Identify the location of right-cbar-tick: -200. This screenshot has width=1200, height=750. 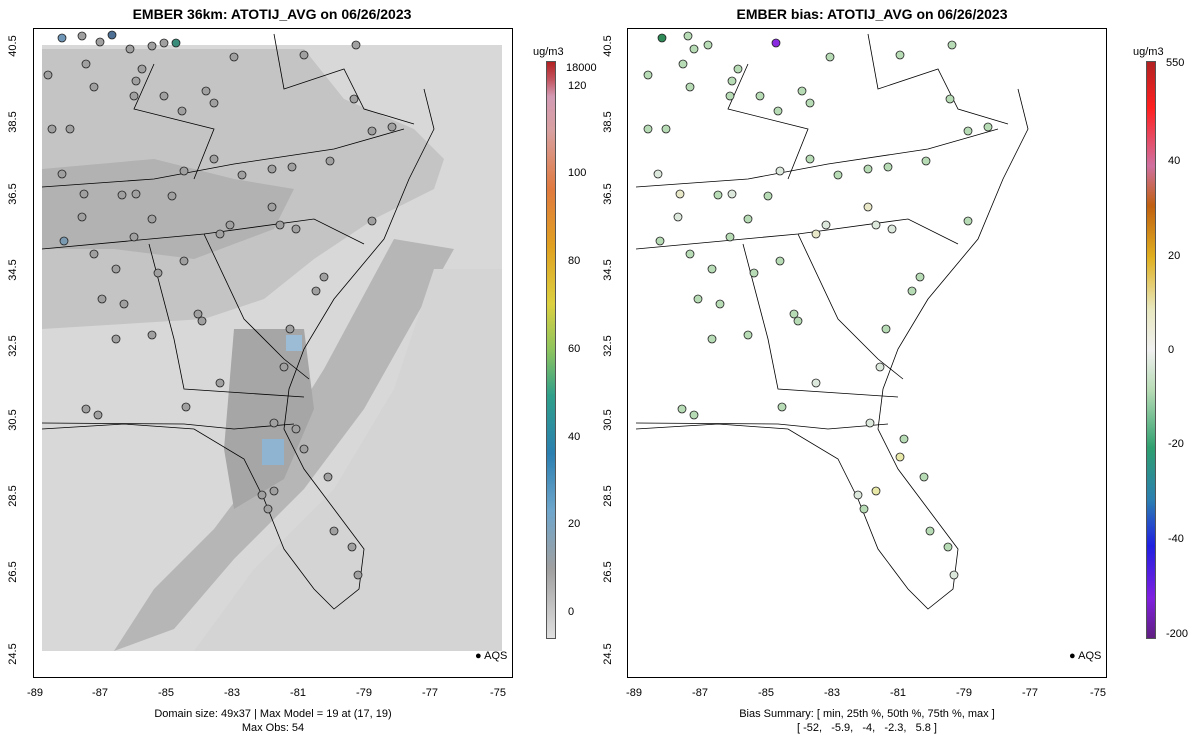
(1177, 634).